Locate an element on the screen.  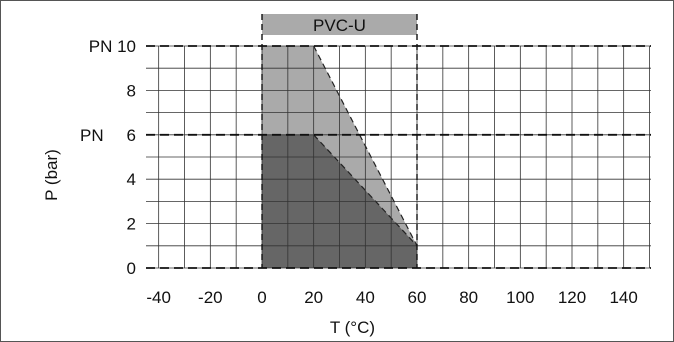
x-axis-title: T (°C) is located at coordinates (352, 327).